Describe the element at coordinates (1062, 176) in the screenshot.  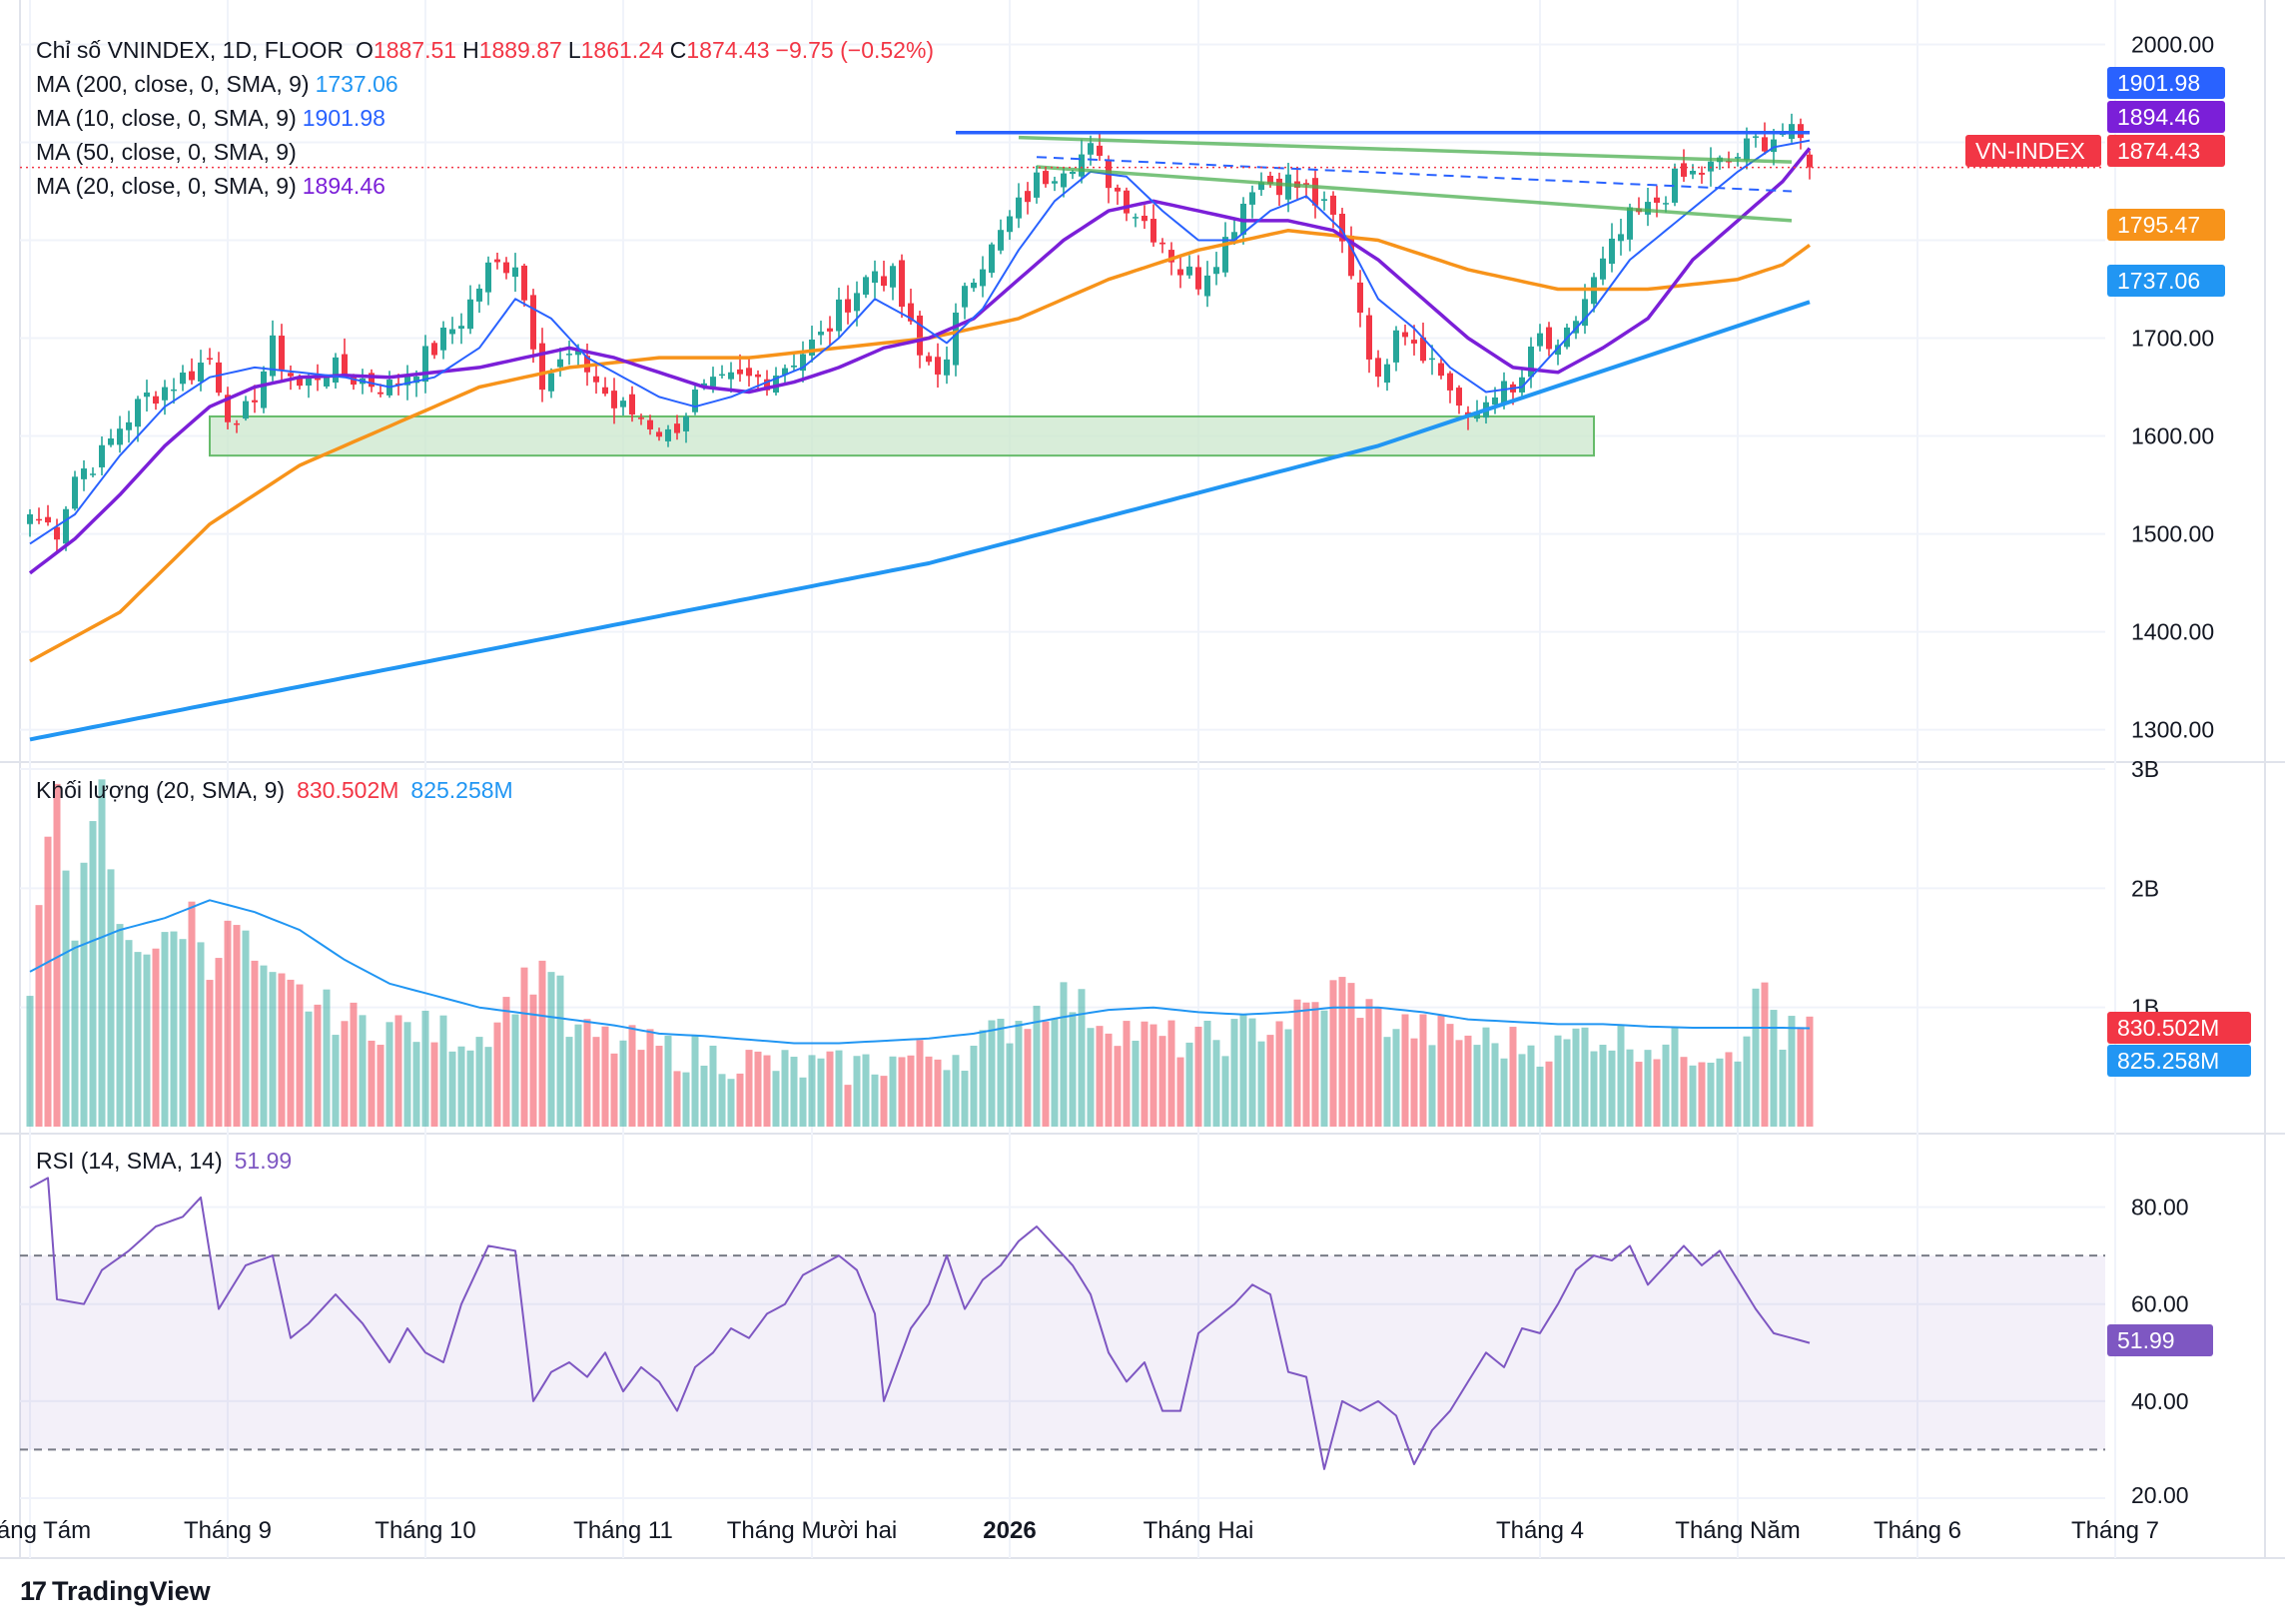
I see `trendlines` at that location.